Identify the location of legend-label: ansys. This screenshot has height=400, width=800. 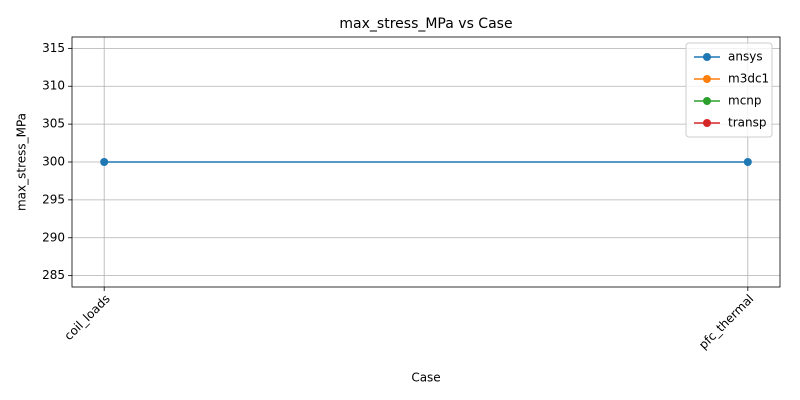
(745, 57).